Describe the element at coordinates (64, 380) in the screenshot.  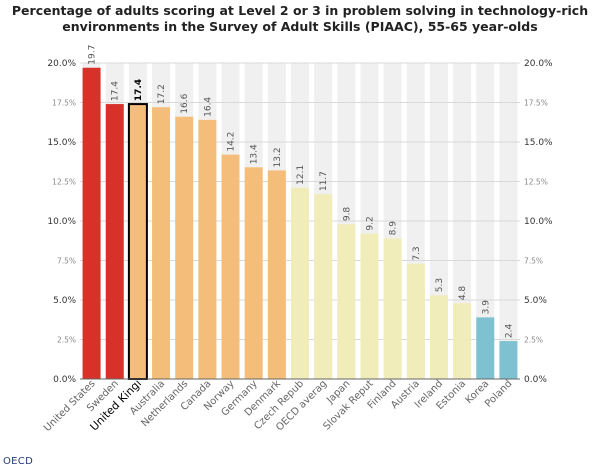
I see `y-tick-label-left: 0.0%` at that location.